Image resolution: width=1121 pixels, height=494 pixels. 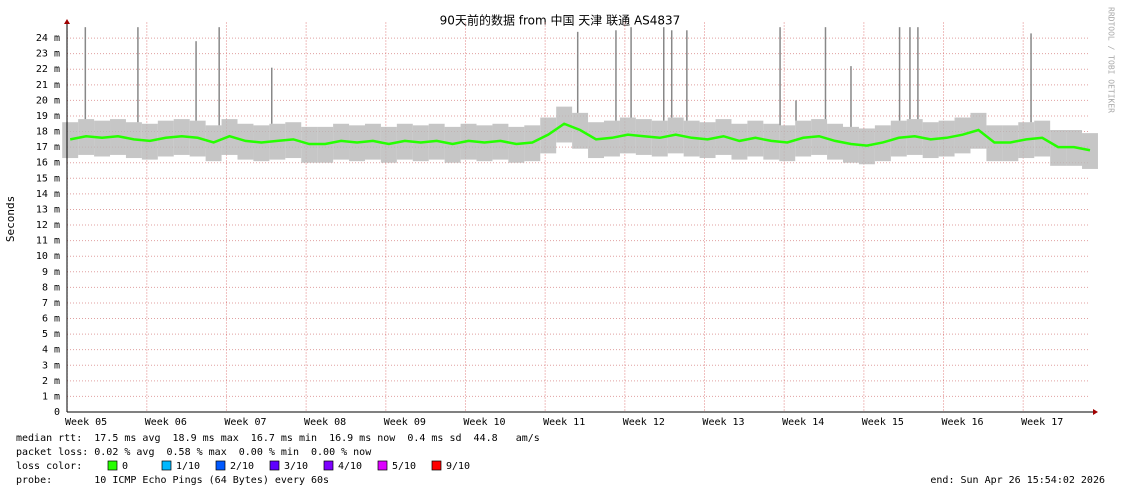 I want to click on end-time: end: Sun Apr 26 15:54:02 2026, so click(x=1017, y=480).